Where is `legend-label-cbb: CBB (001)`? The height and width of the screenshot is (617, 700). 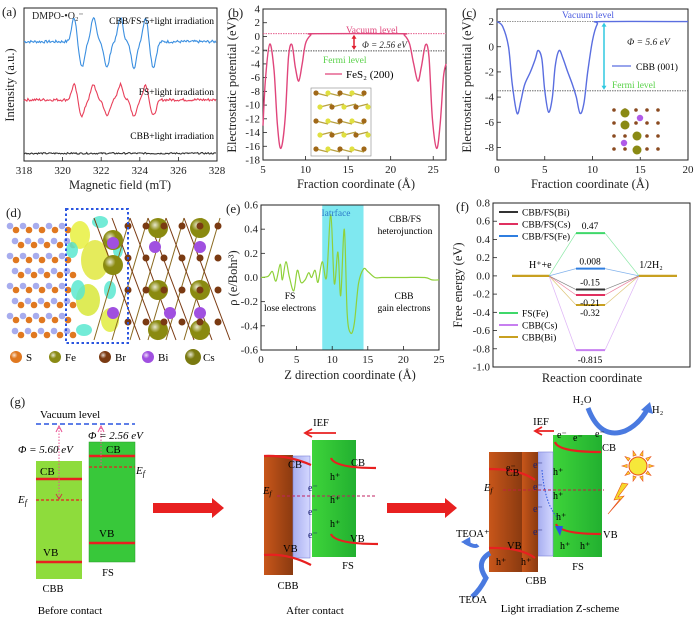 legend-label-cbb: CBB (001) is located at coordinates (657, 67).